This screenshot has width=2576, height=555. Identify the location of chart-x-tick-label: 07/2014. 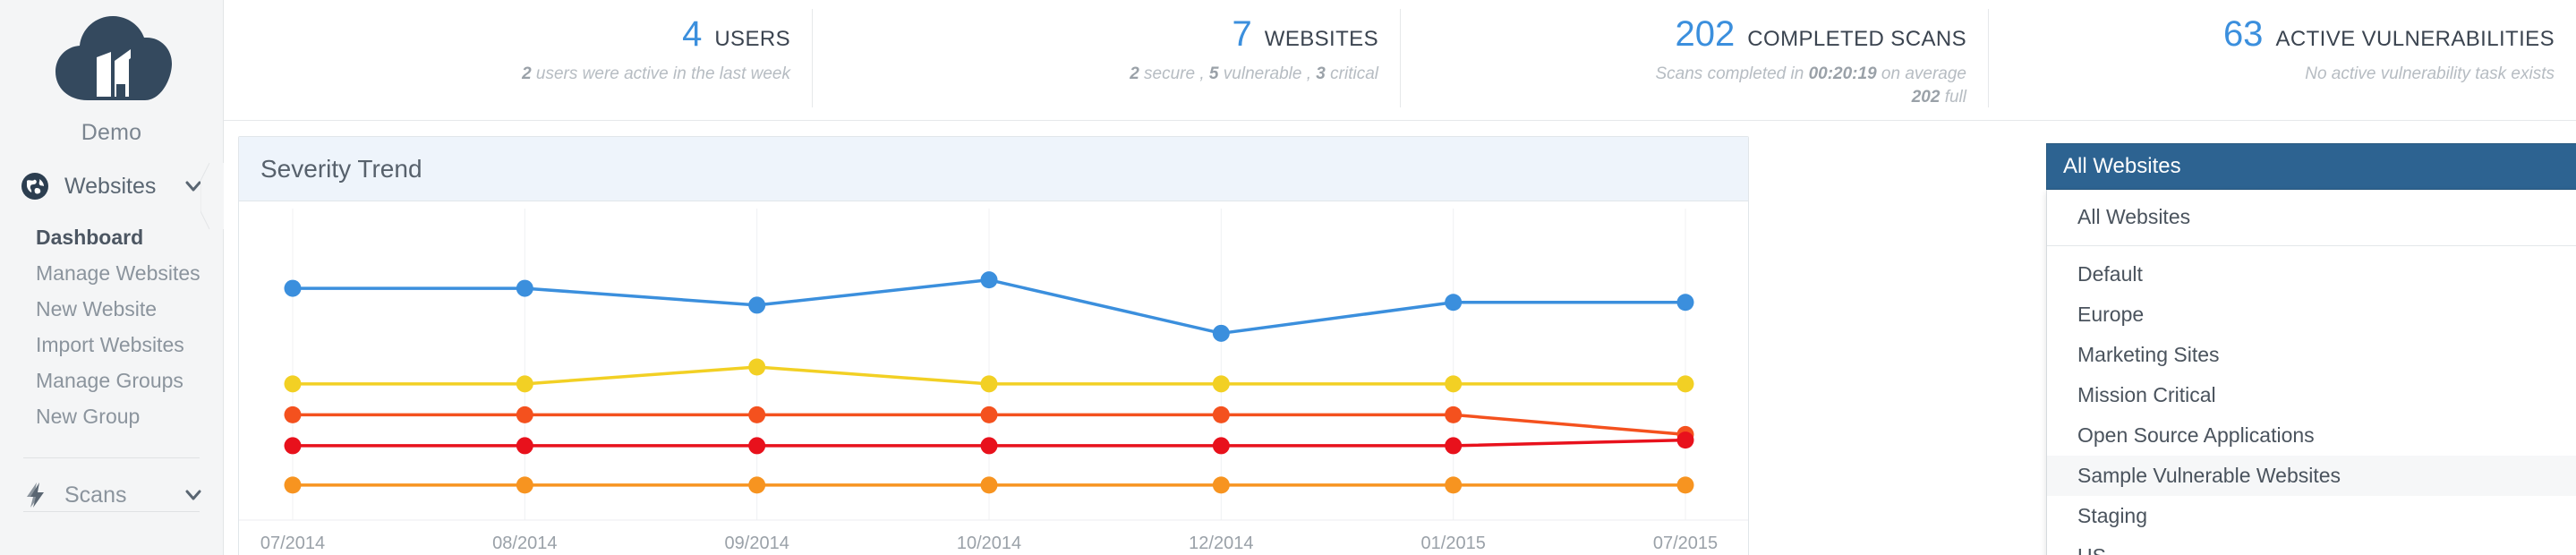
(292, 543).